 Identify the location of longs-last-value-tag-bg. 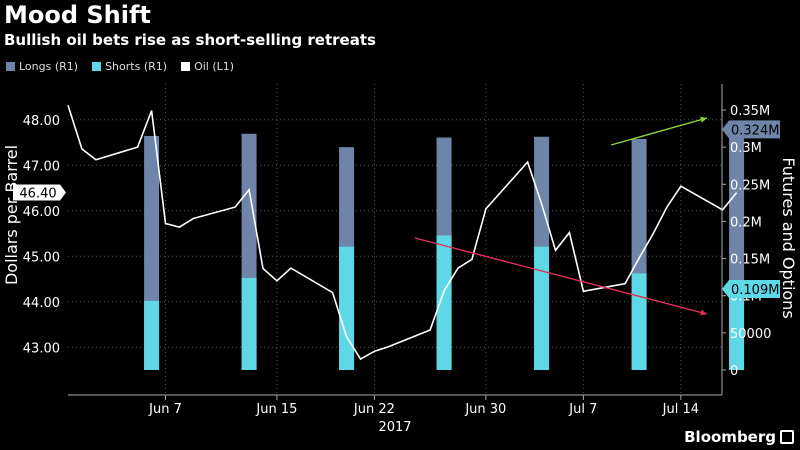
(751, 129).